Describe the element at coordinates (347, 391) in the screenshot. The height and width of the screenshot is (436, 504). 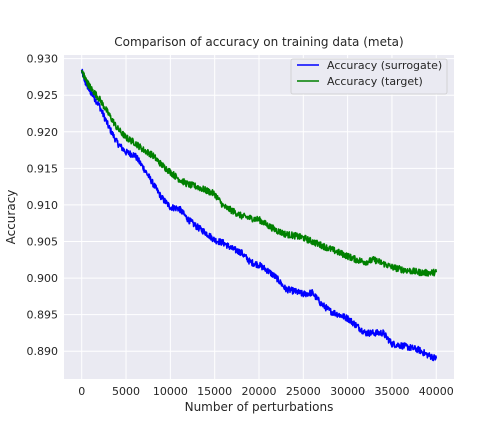
I see `x-tick-label: 30000` at that location.